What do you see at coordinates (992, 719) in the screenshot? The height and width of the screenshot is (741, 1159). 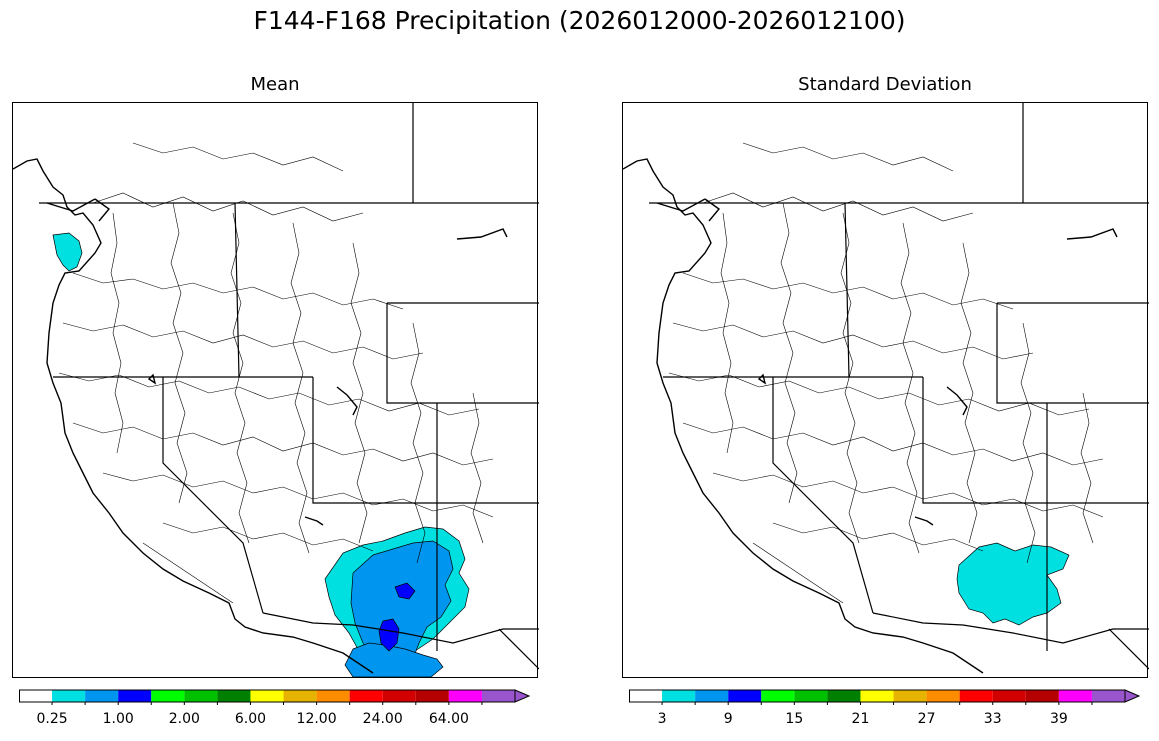 I see `colorbar-tick-label: 33` at bounding box center [992, 719].